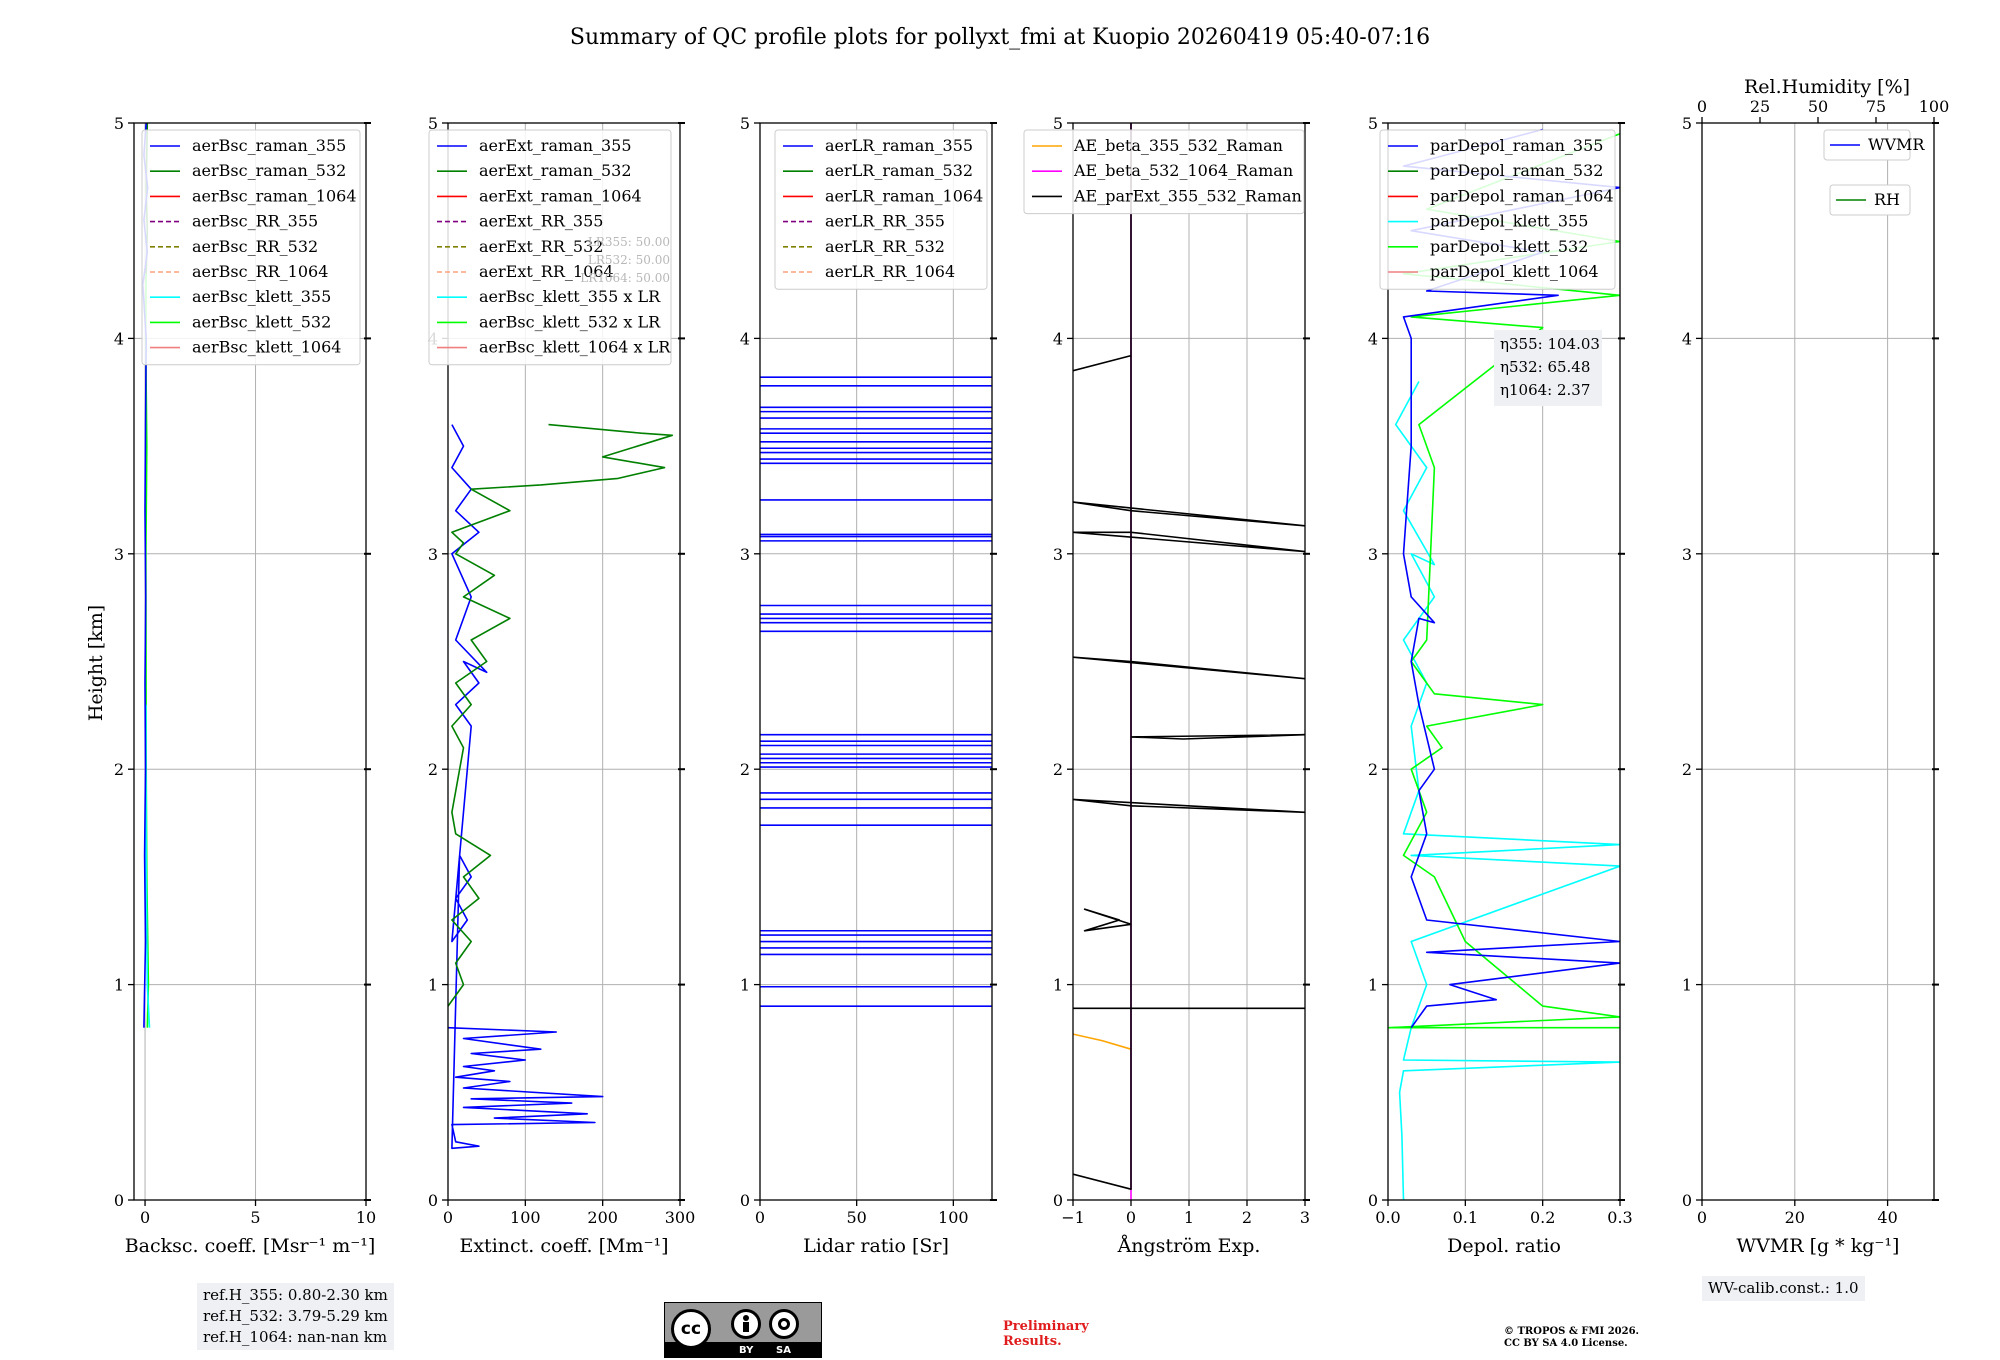 The image size is (2000, 1360). What do you see at coordinates (1073, 1217) in the screenshot?
I see `xtick-label-0: −1` at bounding box center [1073, 1217].